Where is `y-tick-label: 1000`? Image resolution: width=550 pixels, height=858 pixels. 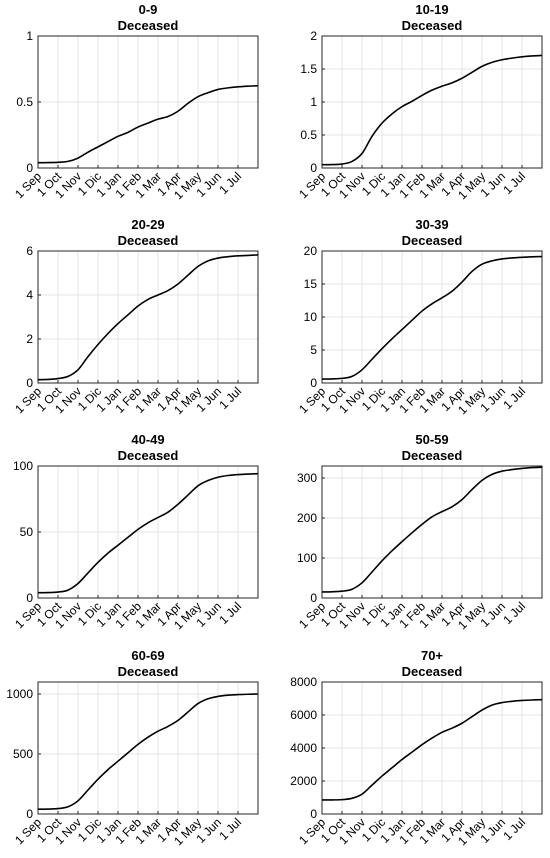 y-tick-label: 1000 is located at coordinates (19, 694).